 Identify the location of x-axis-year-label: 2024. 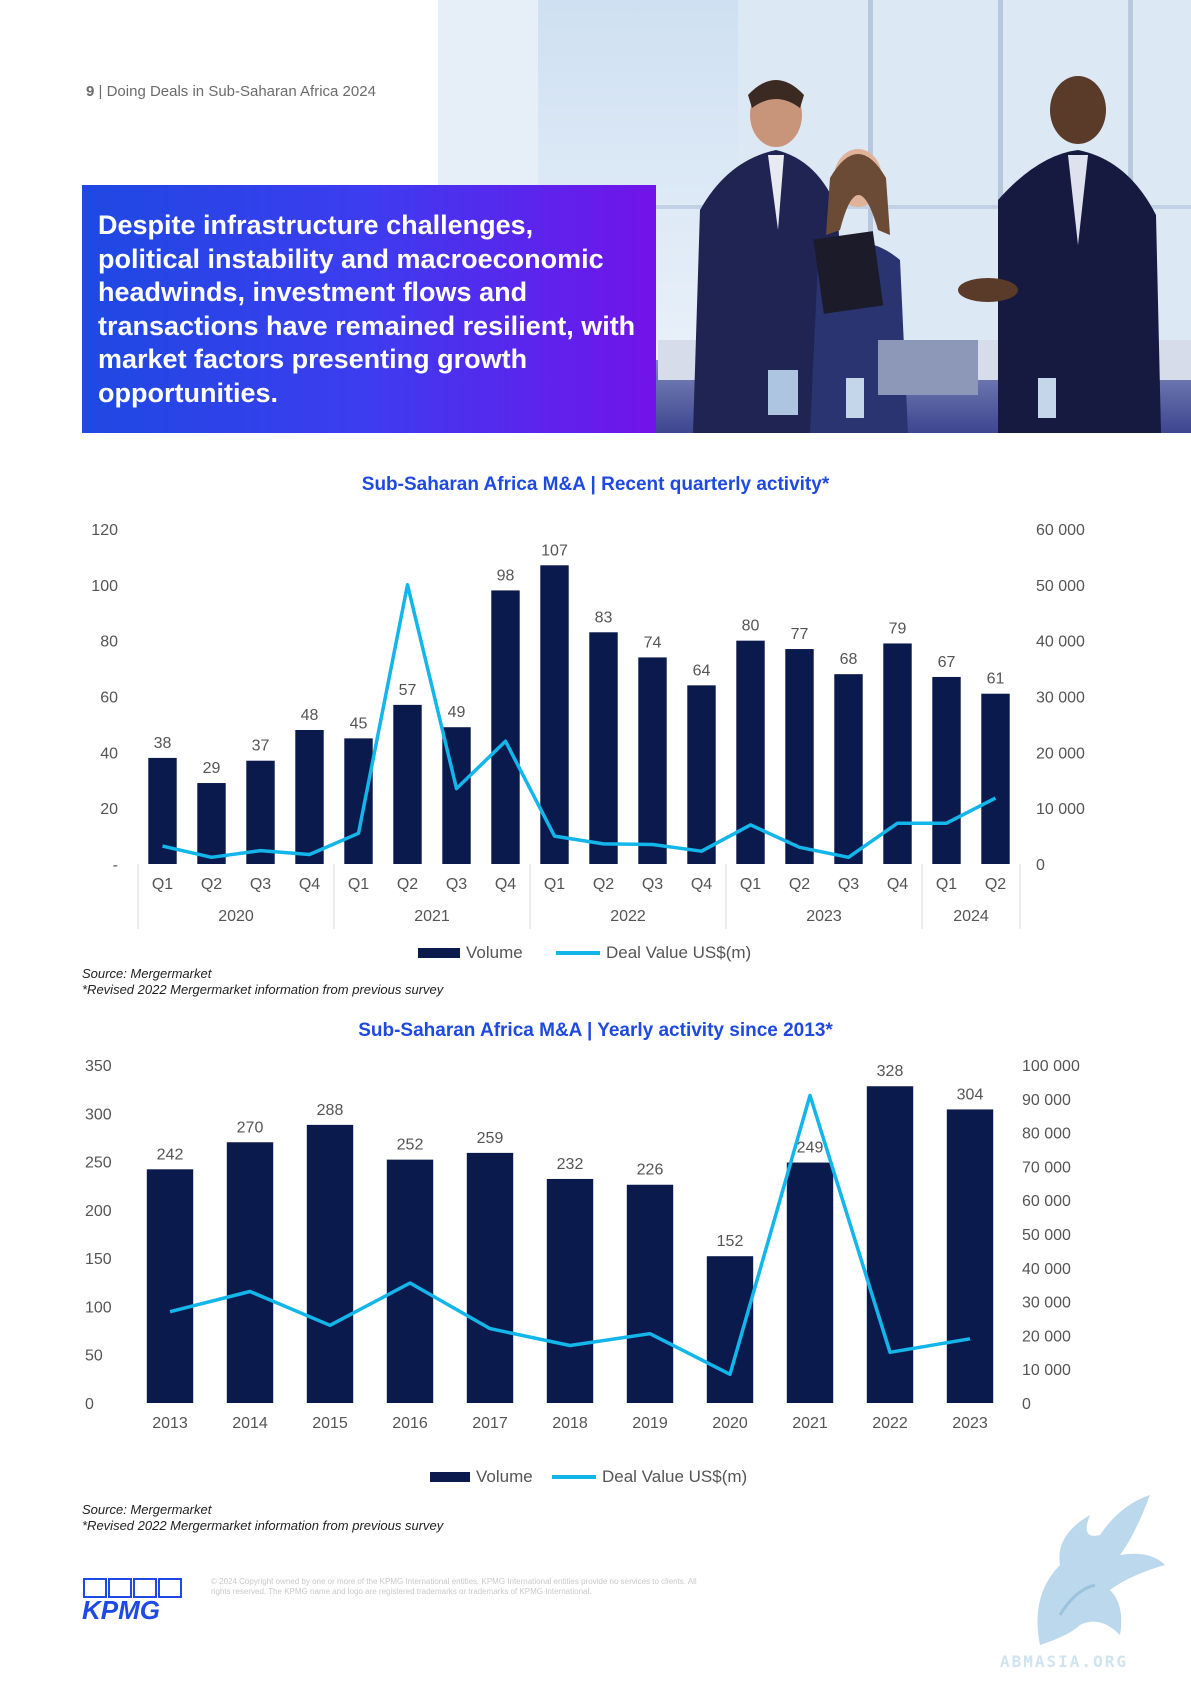
(971, 916).